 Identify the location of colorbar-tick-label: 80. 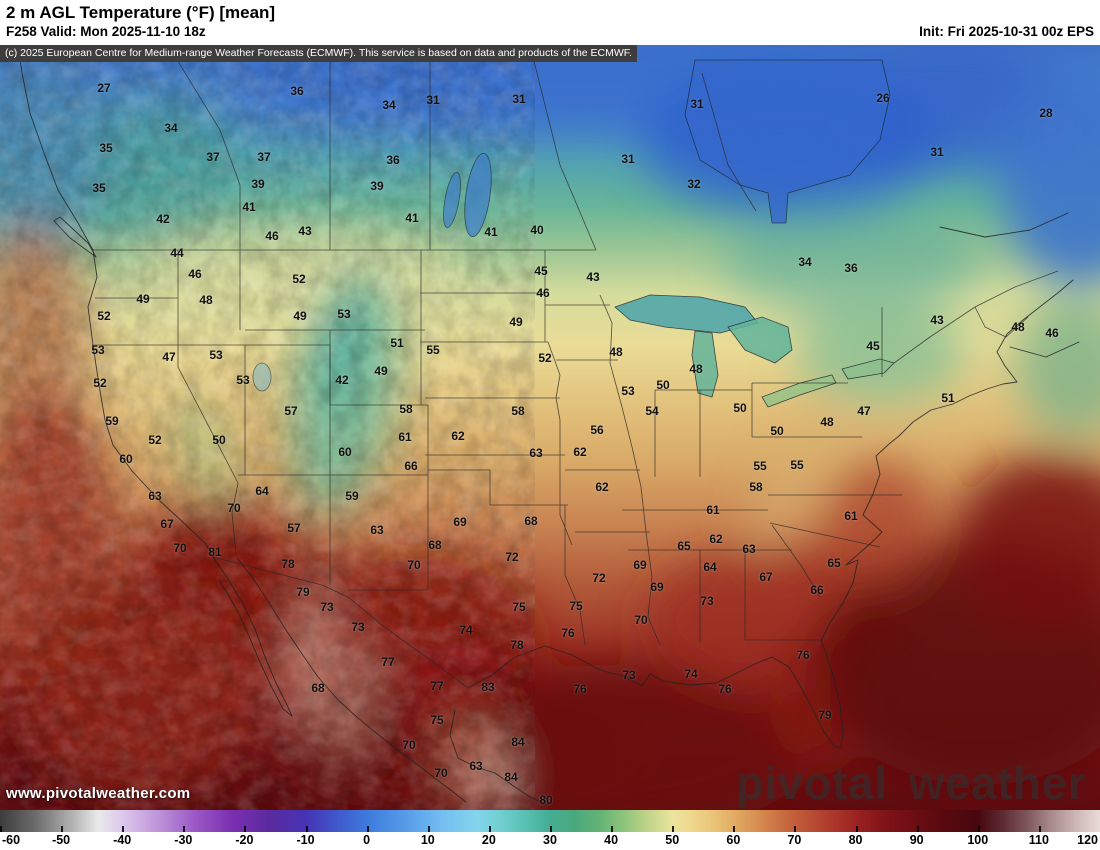
(855, 840).